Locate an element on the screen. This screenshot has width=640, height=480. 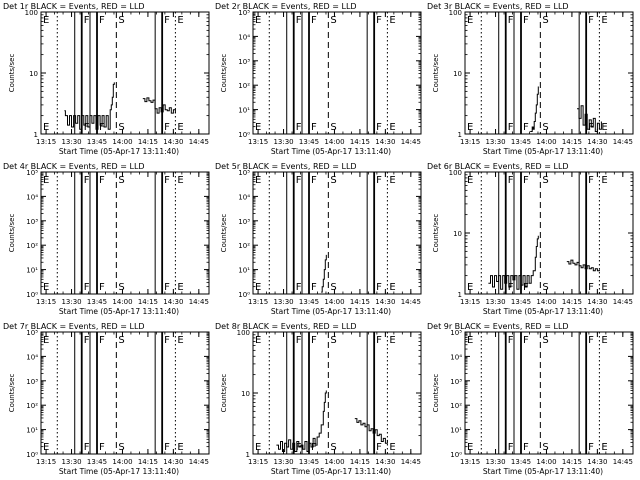
y-tick-label: 10 is located at coordinates (245, 394).